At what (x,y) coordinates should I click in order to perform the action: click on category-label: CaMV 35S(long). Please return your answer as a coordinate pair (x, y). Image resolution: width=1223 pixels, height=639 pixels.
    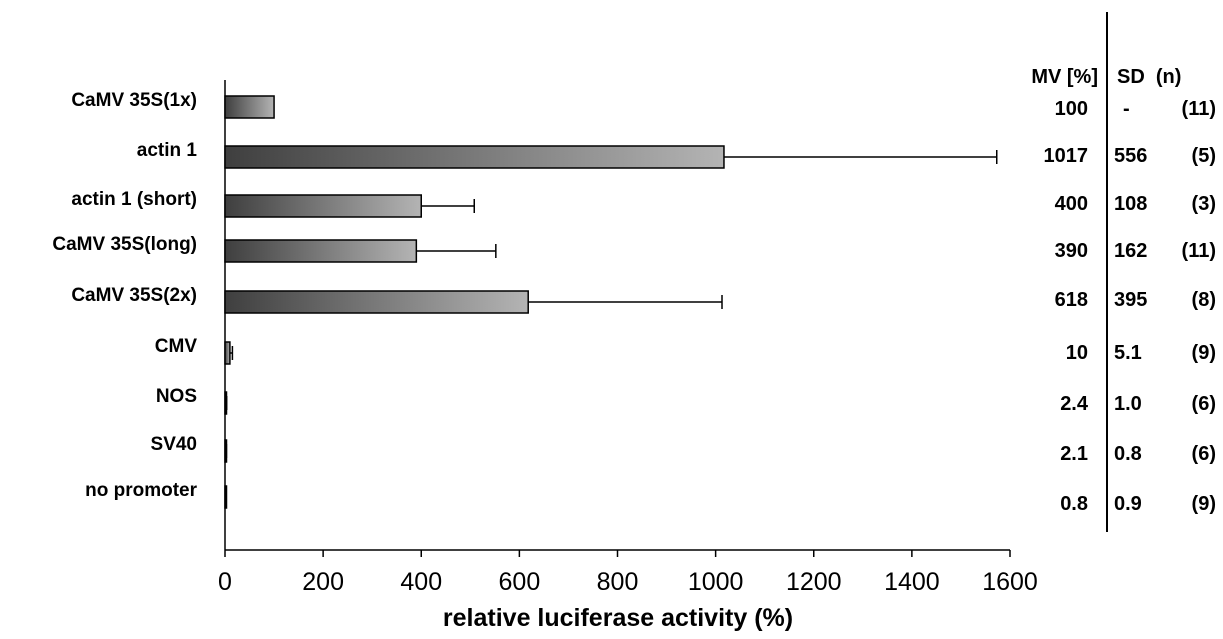
    Looking at the image, I should click on (124, 244).